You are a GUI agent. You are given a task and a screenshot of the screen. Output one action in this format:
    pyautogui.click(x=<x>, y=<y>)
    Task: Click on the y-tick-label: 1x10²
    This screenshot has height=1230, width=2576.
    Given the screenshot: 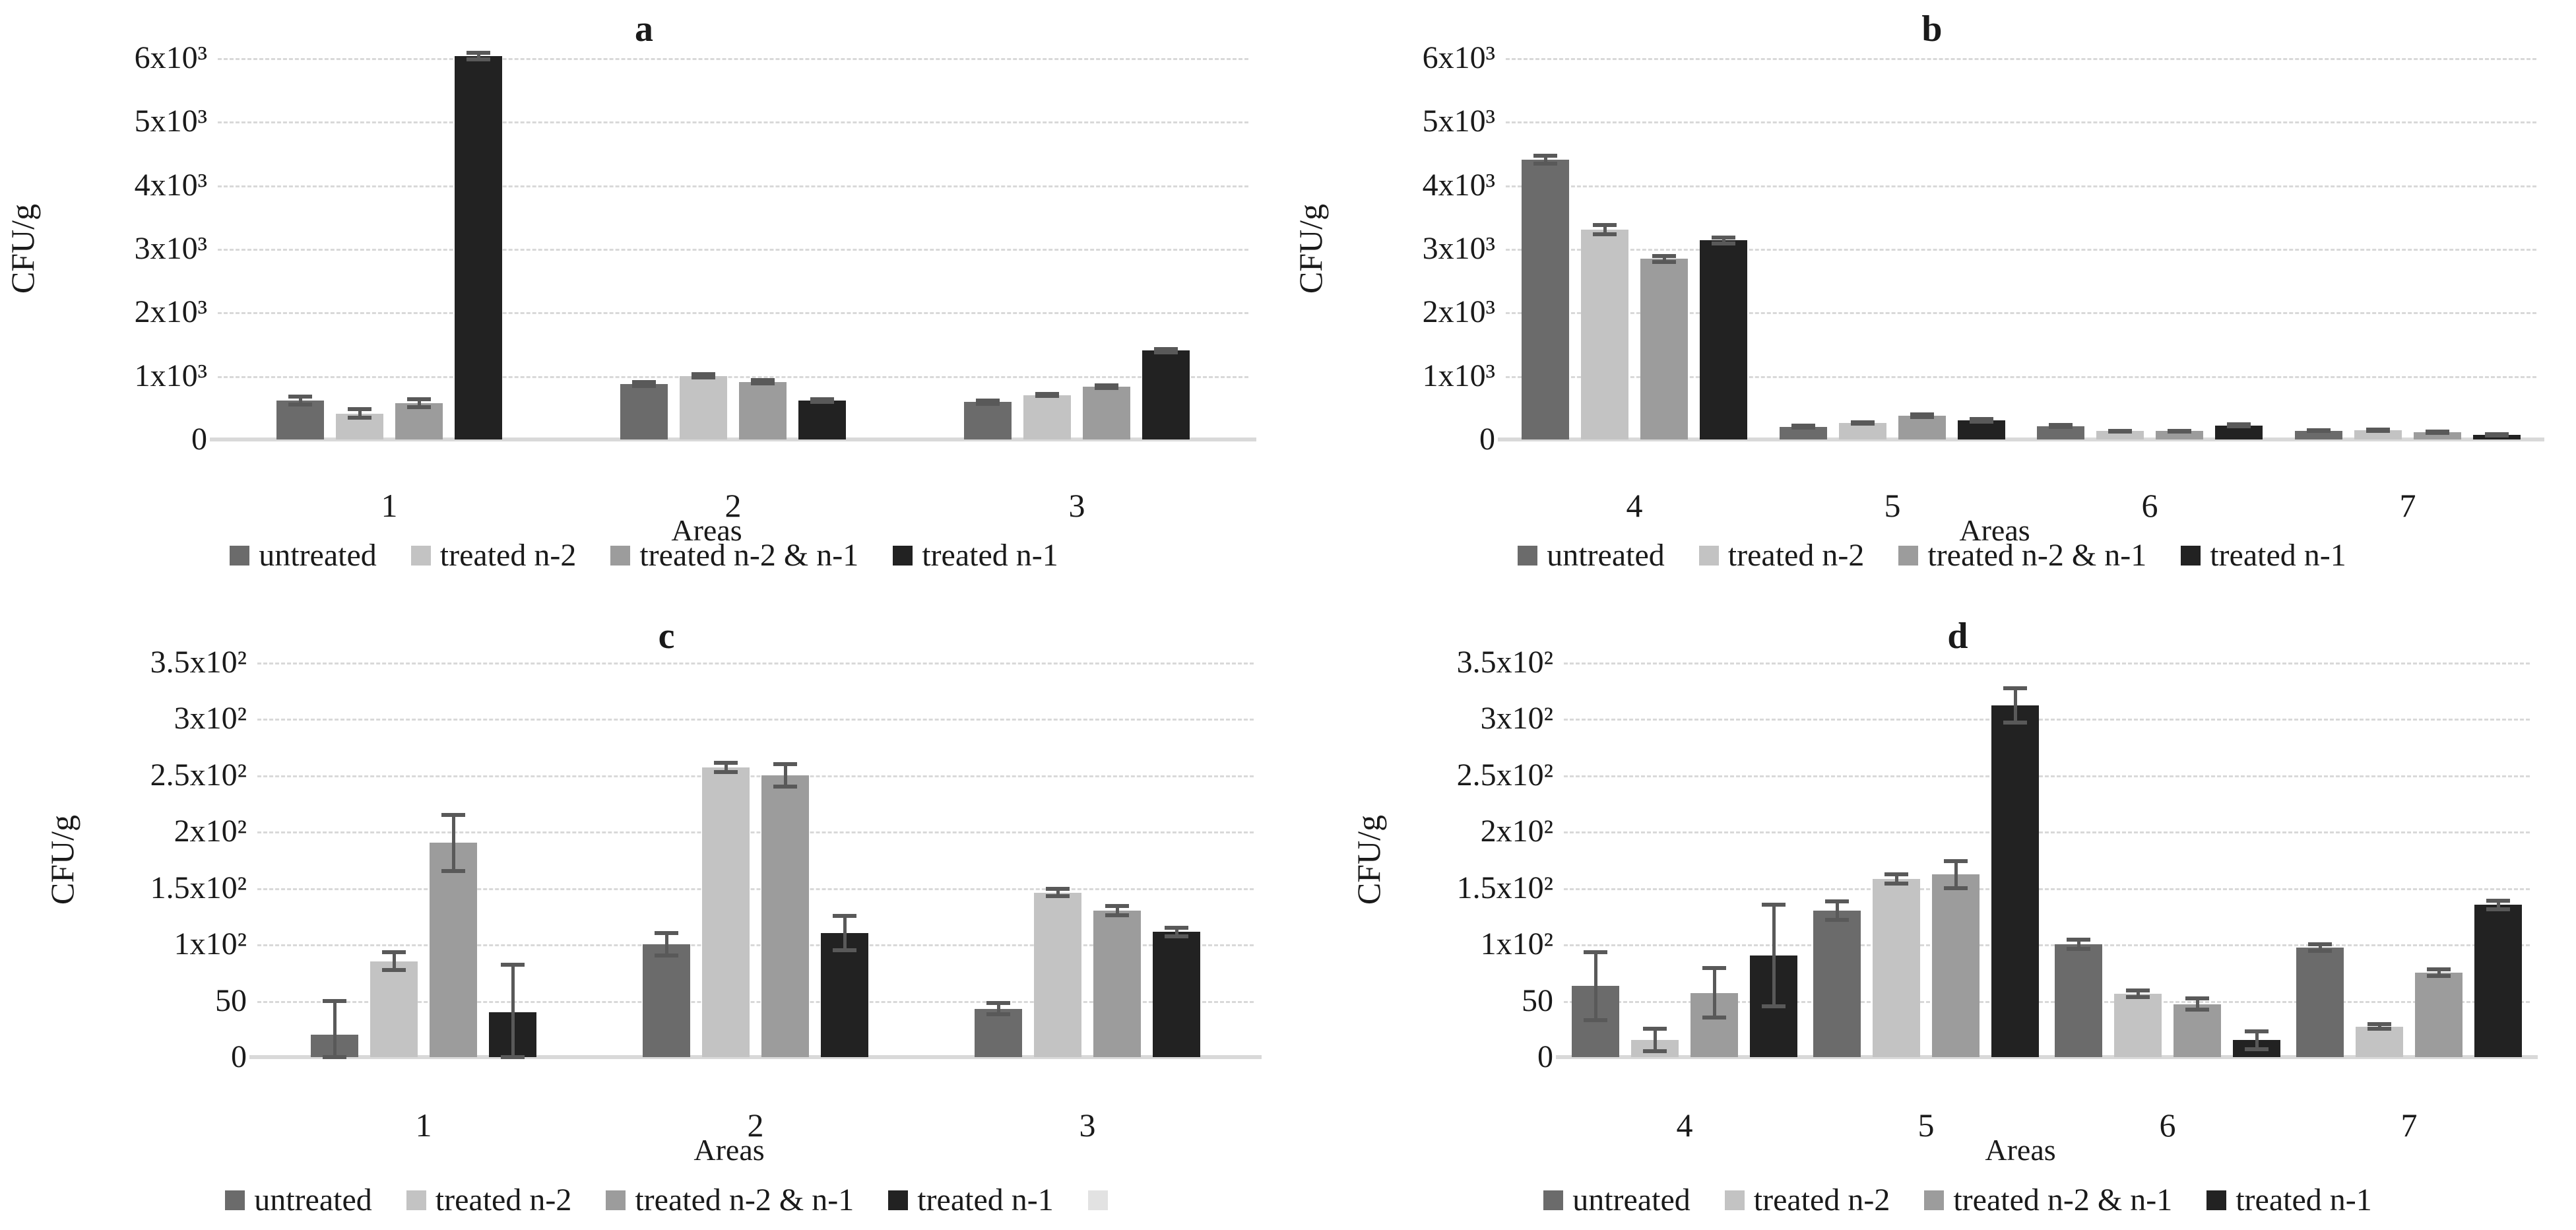 What is the action you would take?
    pyautogui.click(x=210, y=943)
    